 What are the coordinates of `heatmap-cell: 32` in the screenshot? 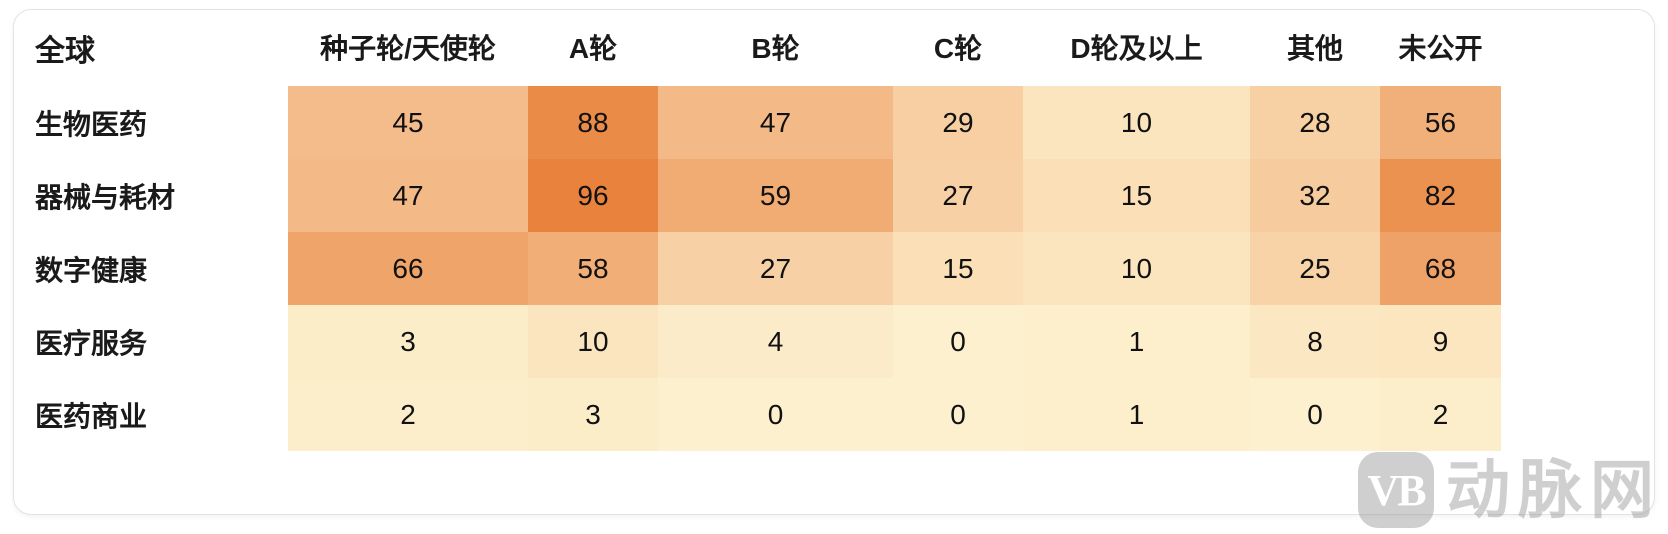 It's located at (1315, 195).